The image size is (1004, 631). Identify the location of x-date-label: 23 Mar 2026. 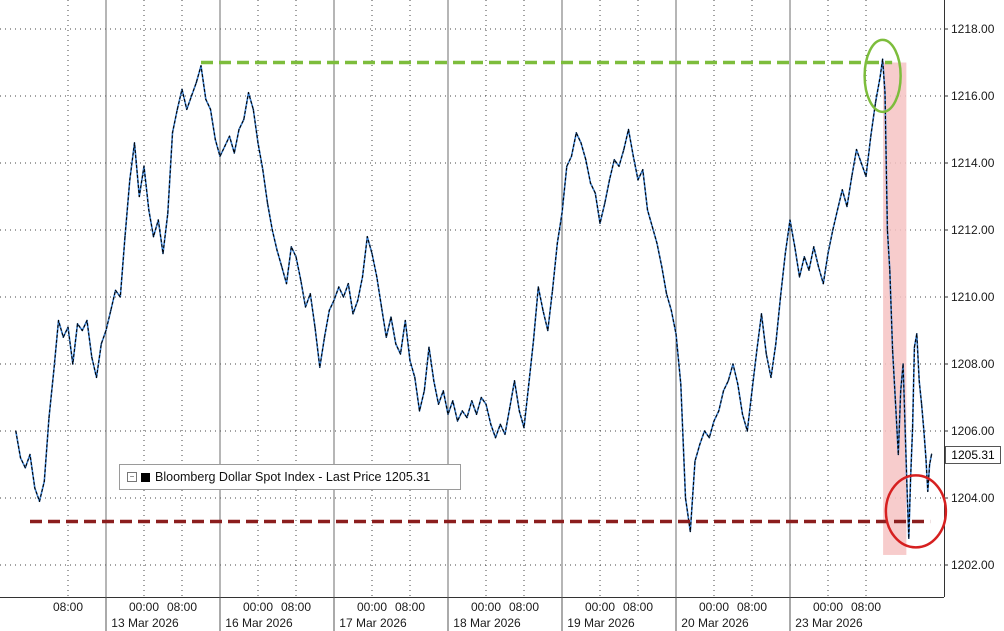
(829, 623).